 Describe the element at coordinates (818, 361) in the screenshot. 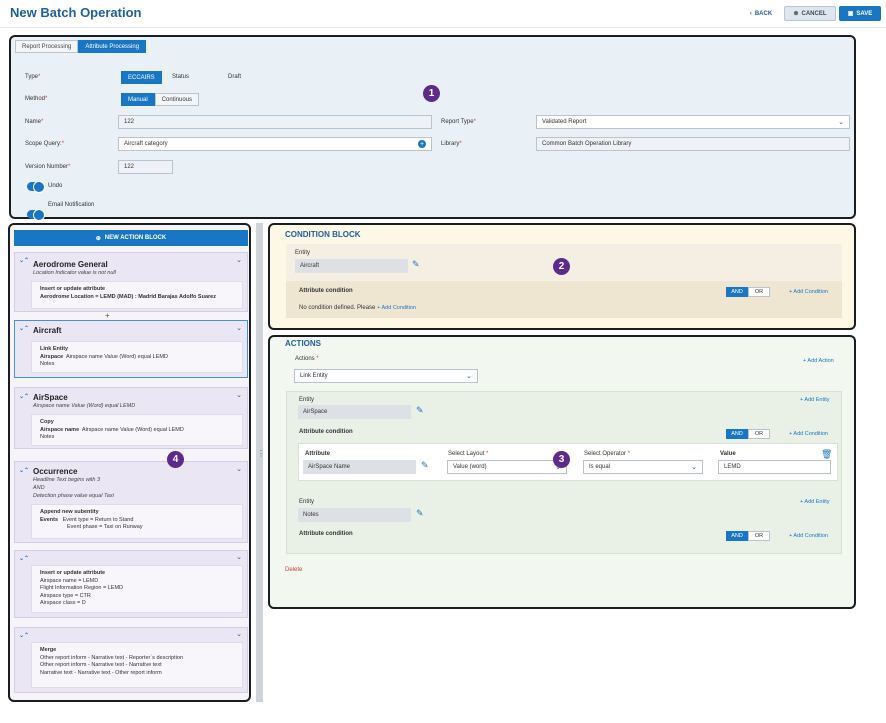

I see `add-action-link: + Add Action` at that location.